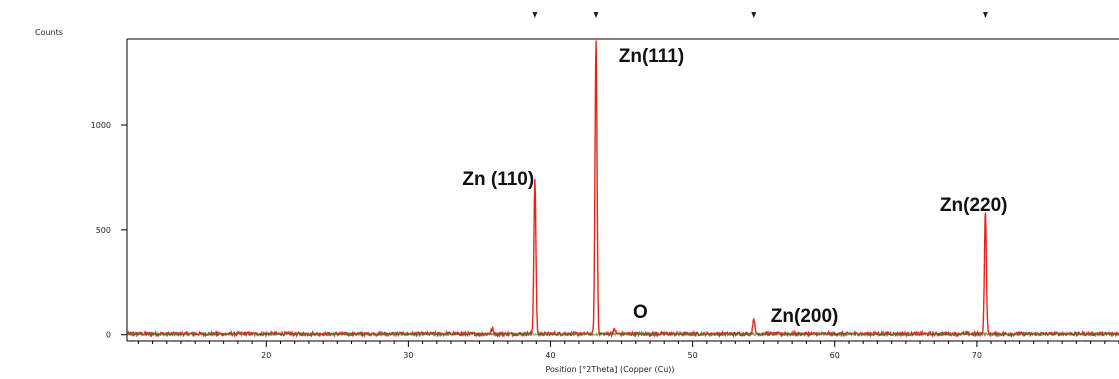  Describe the element at coordinates (101, 125) in the screenshot. I see `y-tick-label: 1000` at that location.